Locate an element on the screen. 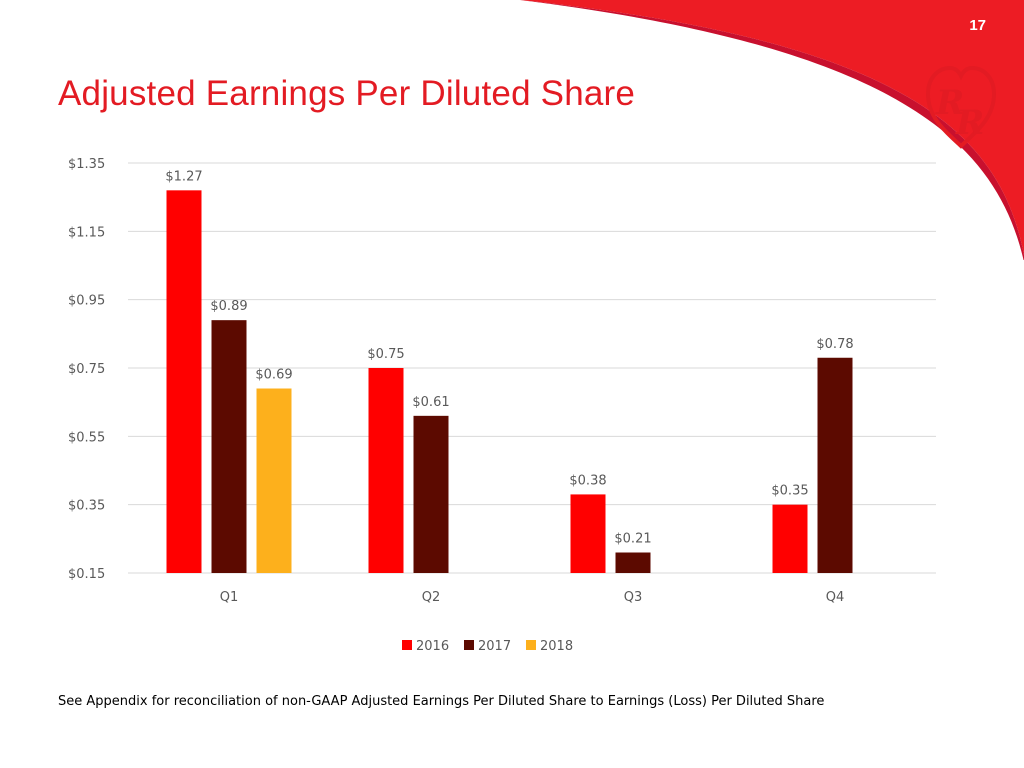  data-label: $0.38 is located at coordinates (587, 480).